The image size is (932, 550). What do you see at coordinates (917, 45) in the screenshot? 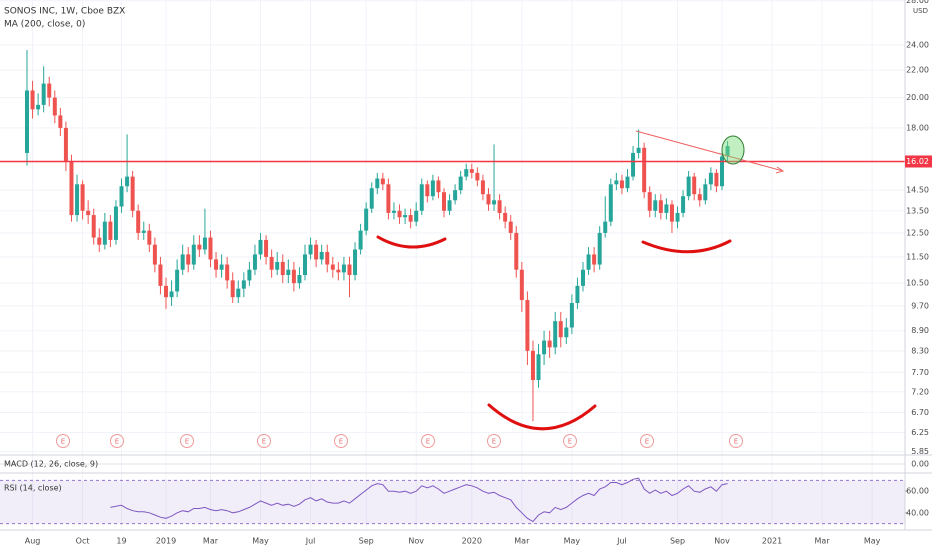
I see `y-tick-label: 24.00` at bounding box center [917, 45].